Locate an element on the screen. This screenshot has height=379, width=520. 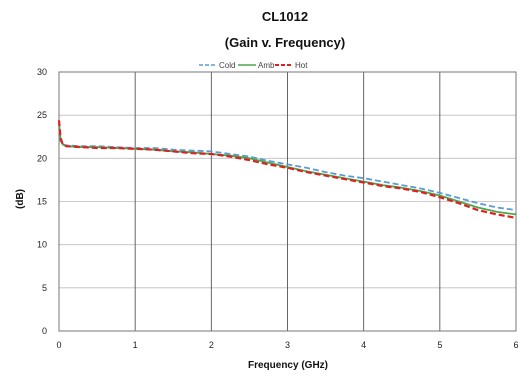
legend-label: Cold is located at coordinates (227, 65).